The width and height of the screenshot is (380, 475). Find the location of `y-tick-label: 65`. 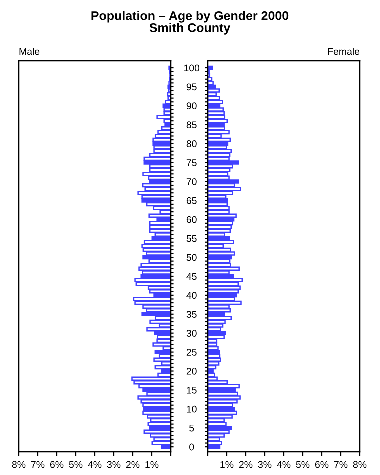

y-tick-label: 65 is located at coordinates (191, 200).